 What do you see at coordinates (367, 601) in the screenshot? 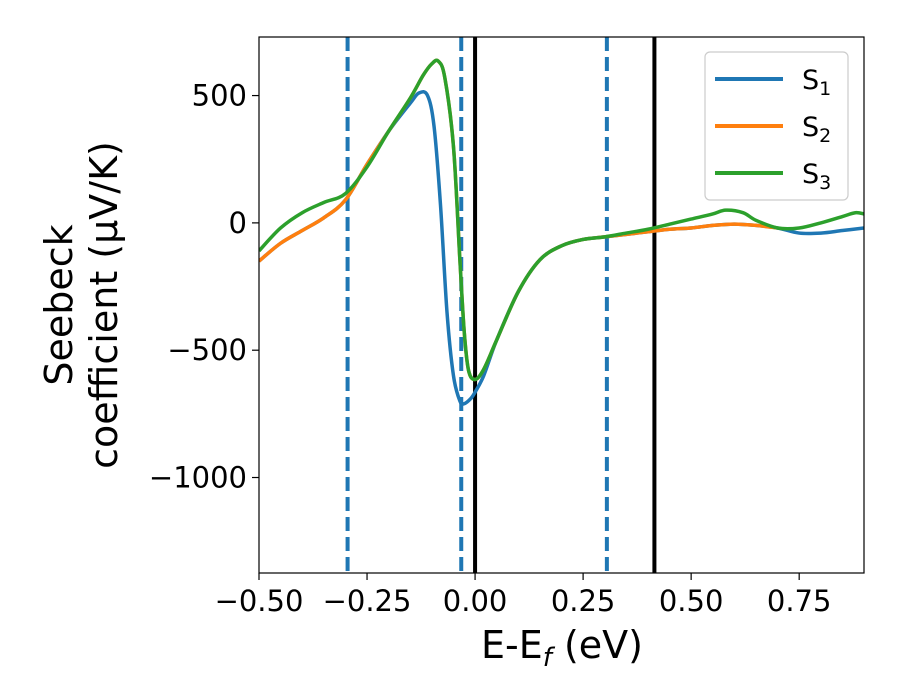
I see `x-tick-label: −0.25` at bounding box center [367, 601].